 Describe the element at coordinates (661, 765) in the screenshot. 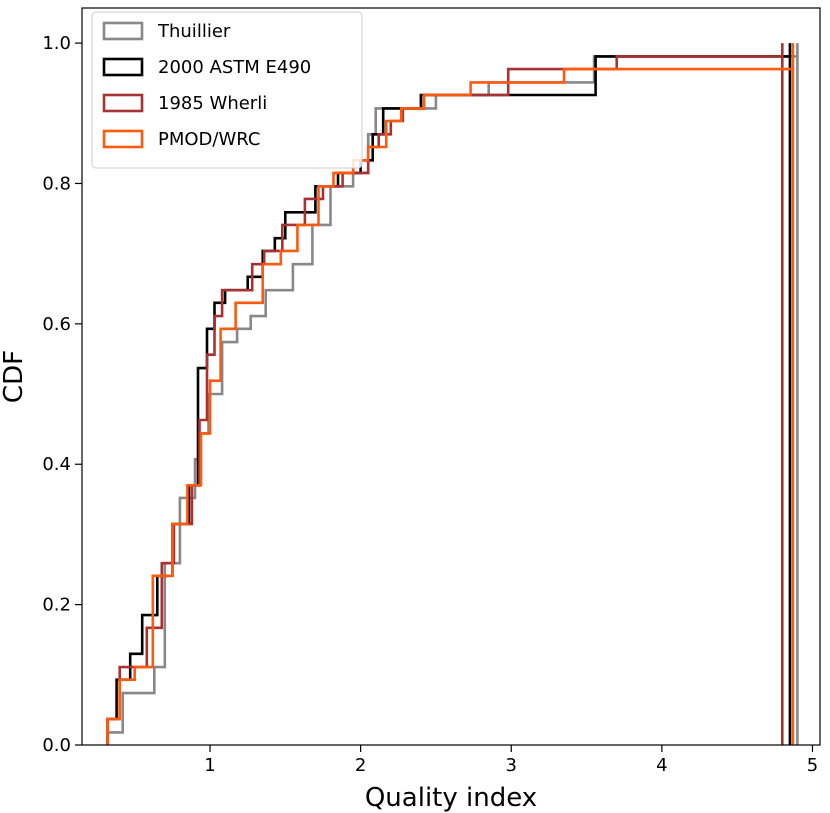

I see `x-tick-label: 4` at that location.